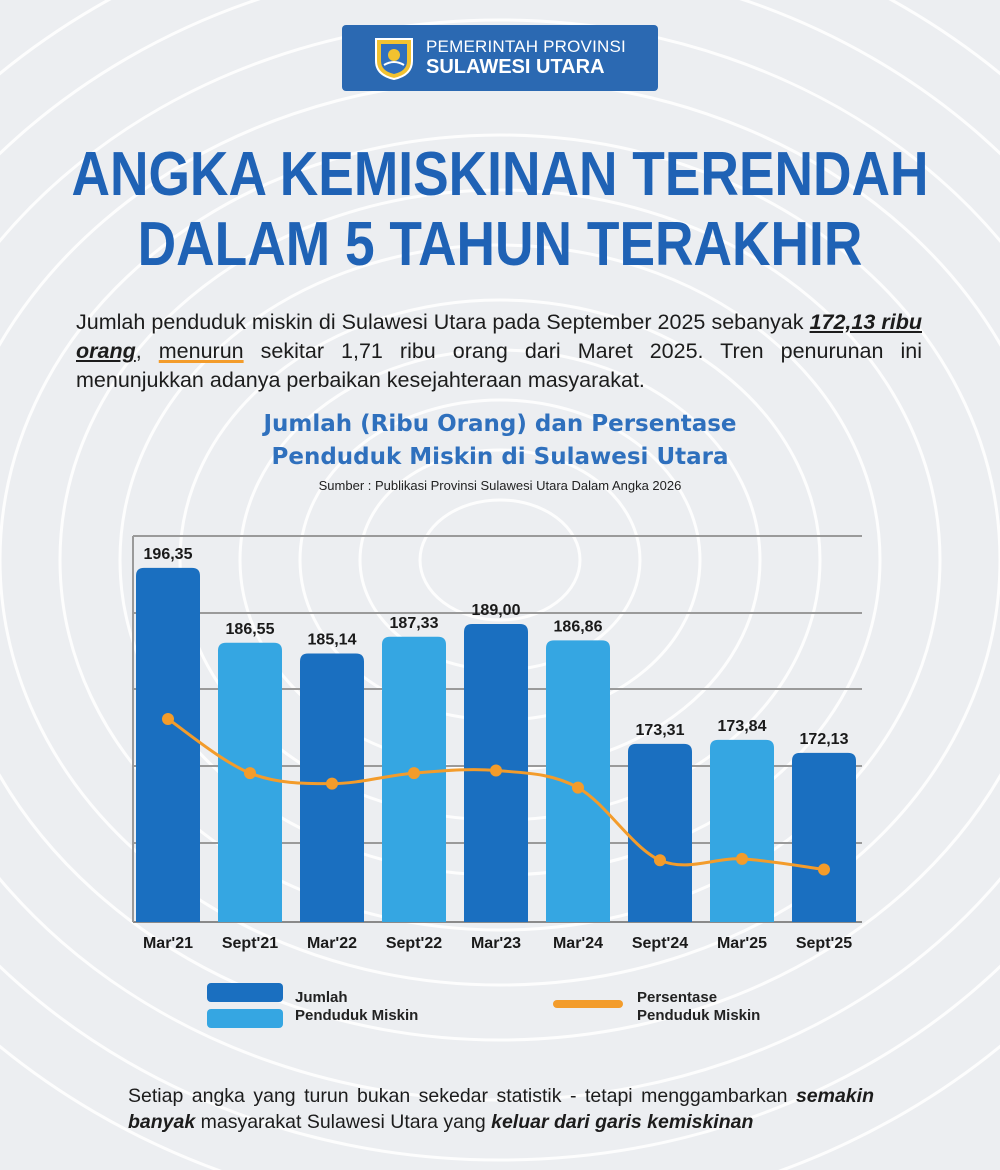  I want to click on outro-text-2: masyarakat Sulawesi Utara yang, so click(343, 1122).